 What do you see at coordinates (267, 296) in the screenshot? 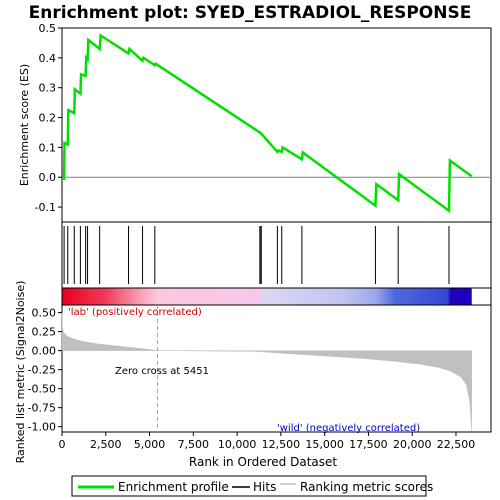
I see `heatmap-strip` at bounding box center [267, 296].